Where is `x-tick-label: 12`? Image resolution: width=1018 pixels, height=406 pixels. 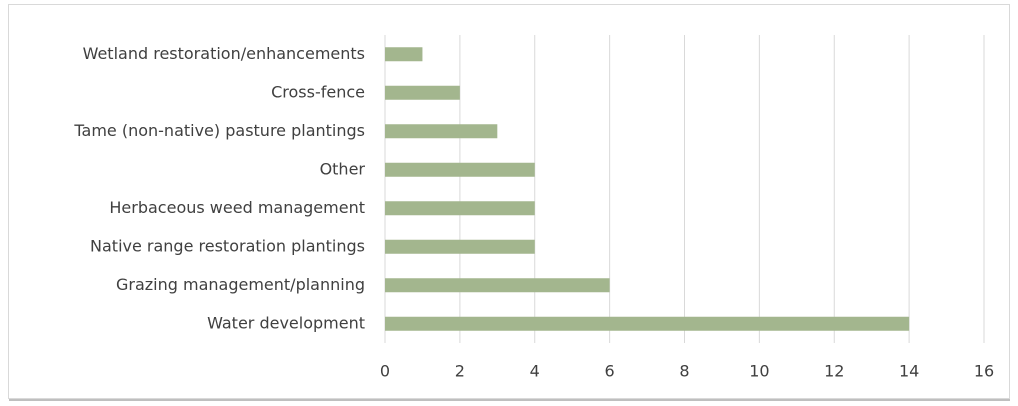
x-tick-label: 12 is located at coordinates (834, 371).